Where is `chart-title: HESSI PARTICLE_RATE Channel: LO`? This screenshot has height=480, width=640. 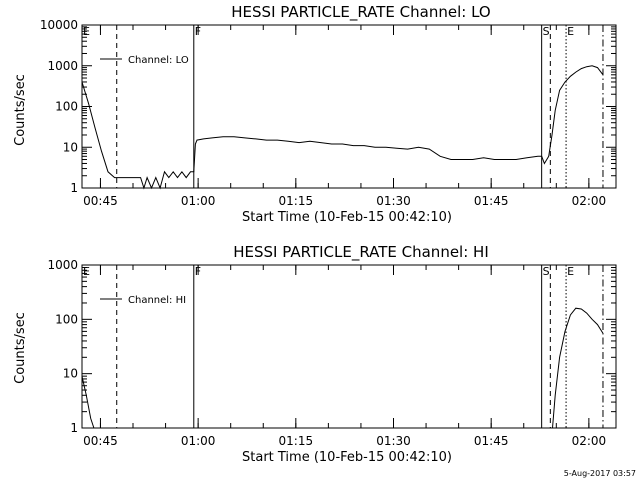
chart-title: HESSI PARTICLE_RATE Channel: LO is located at coordinates (360, 12).